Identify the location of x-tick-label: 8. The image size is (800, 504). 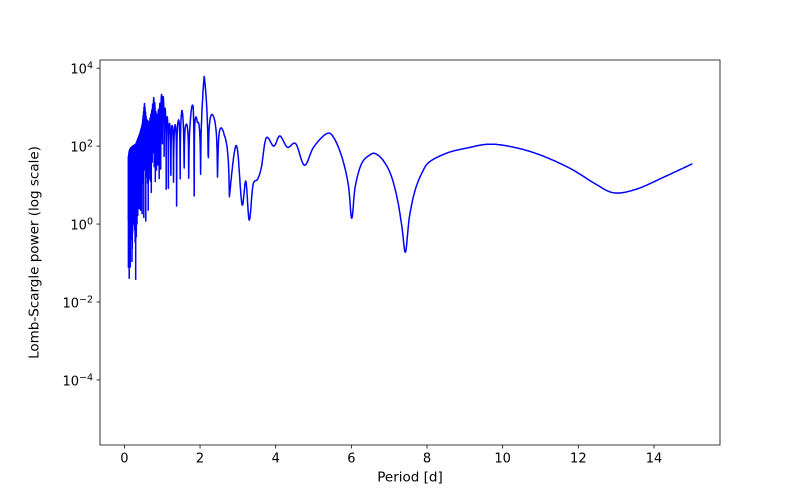
(427, 459).